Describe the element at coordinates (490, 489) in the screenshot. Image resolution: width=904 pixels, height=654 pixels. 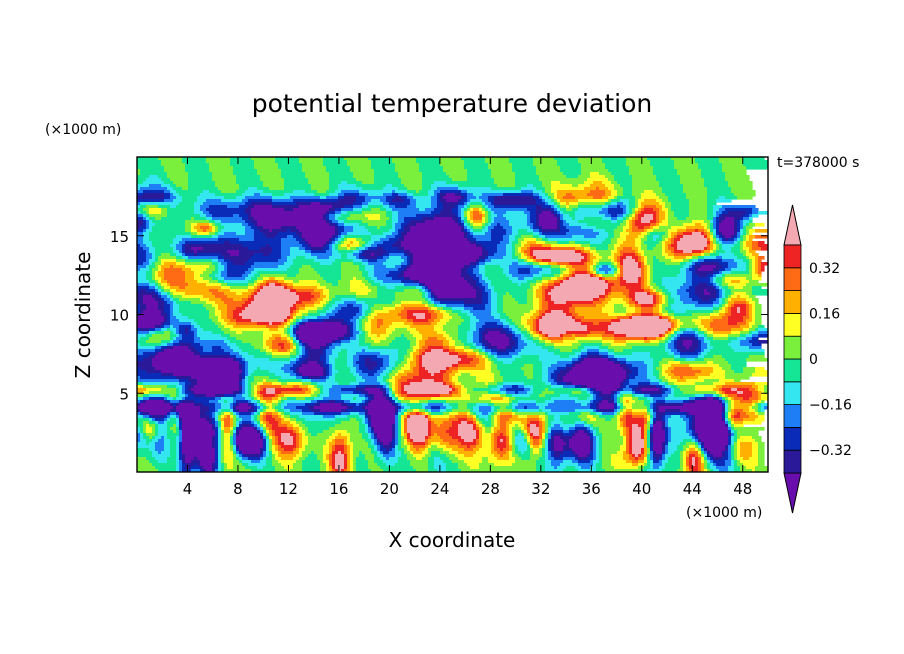
I see `x-tick-label: 28` at that location.